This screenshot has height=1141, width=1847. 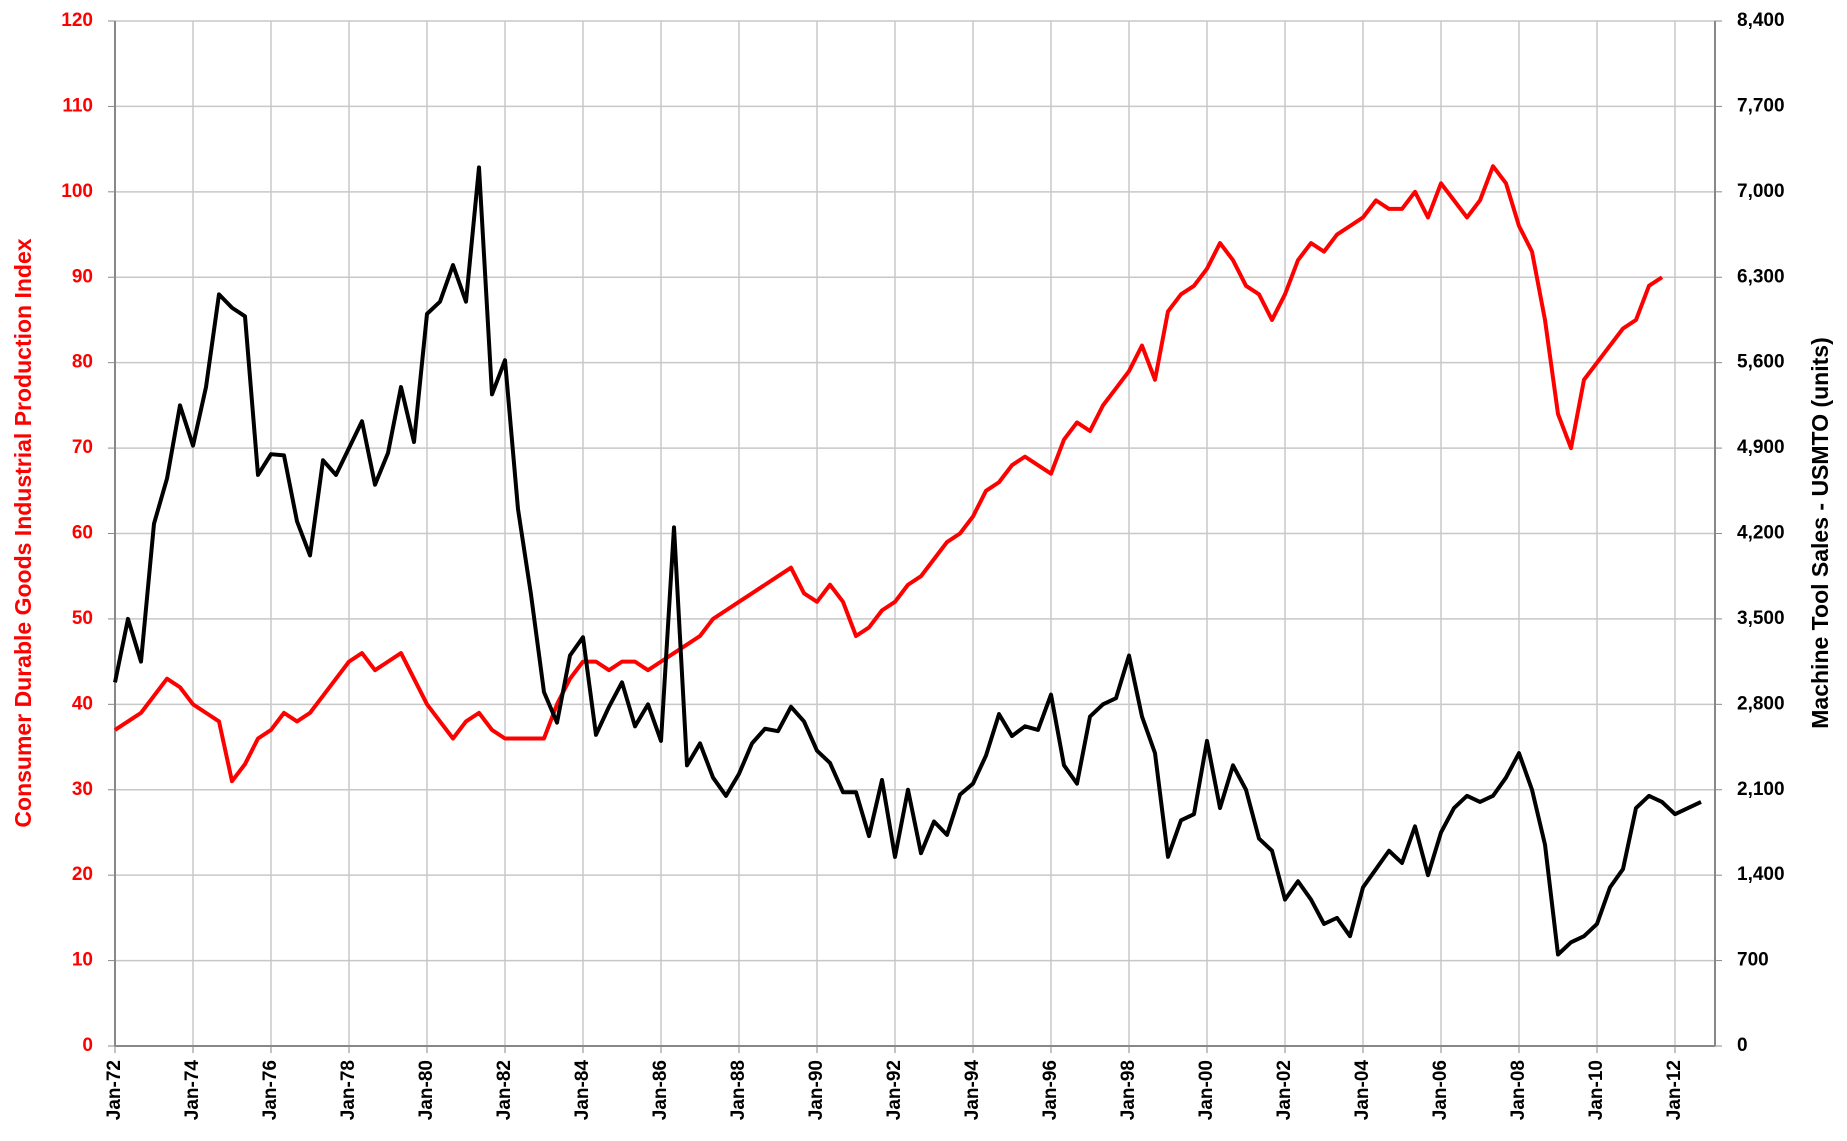 What do you see at coordinates (1761, 533) in the screenshot?
I see `y2-tick-label: 4,200` at bounding box center [1761, 533].